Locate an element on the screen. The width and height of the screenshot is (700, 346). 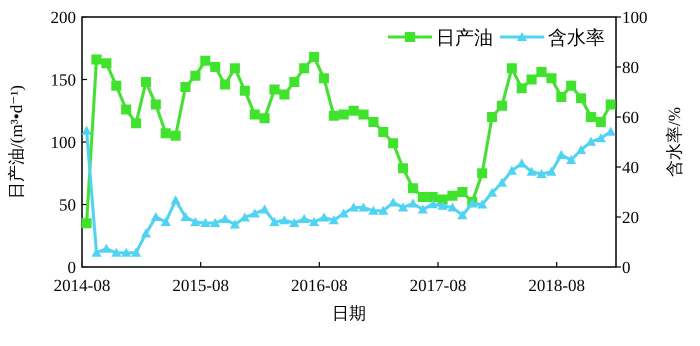
x-tick-label: 2016-08 is located at coordinates (319, 285).